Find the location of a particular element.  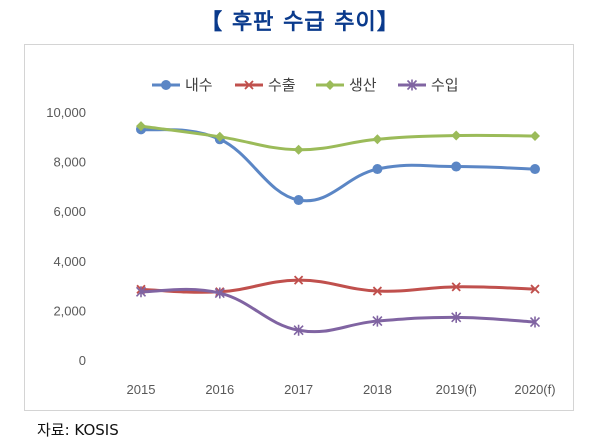

legend: 내수 수출 생산 수입 is located at coordinates (305, 85).